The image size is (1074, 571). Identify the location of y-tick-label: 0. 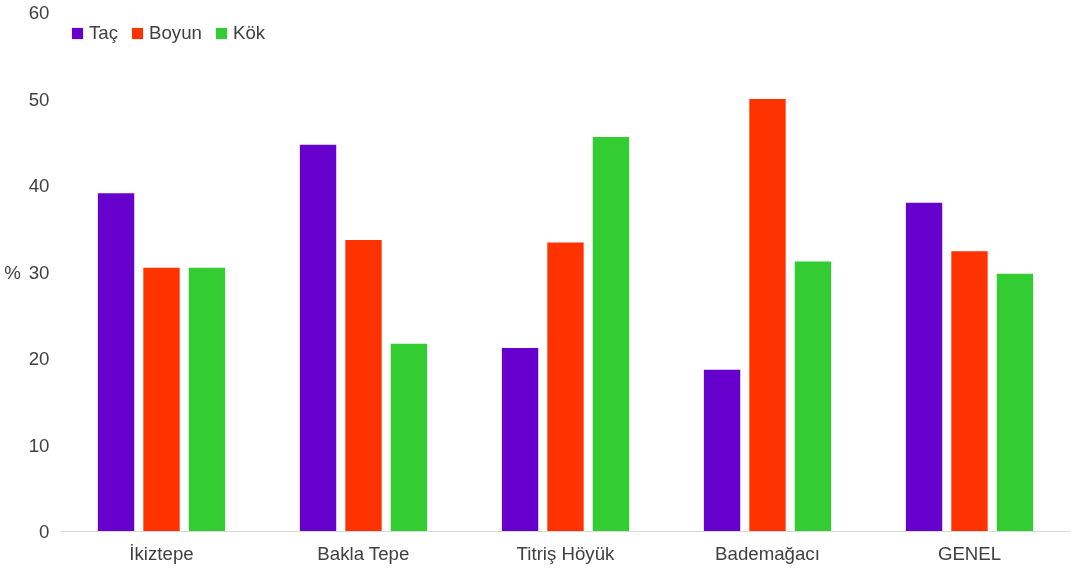
(44, 531).